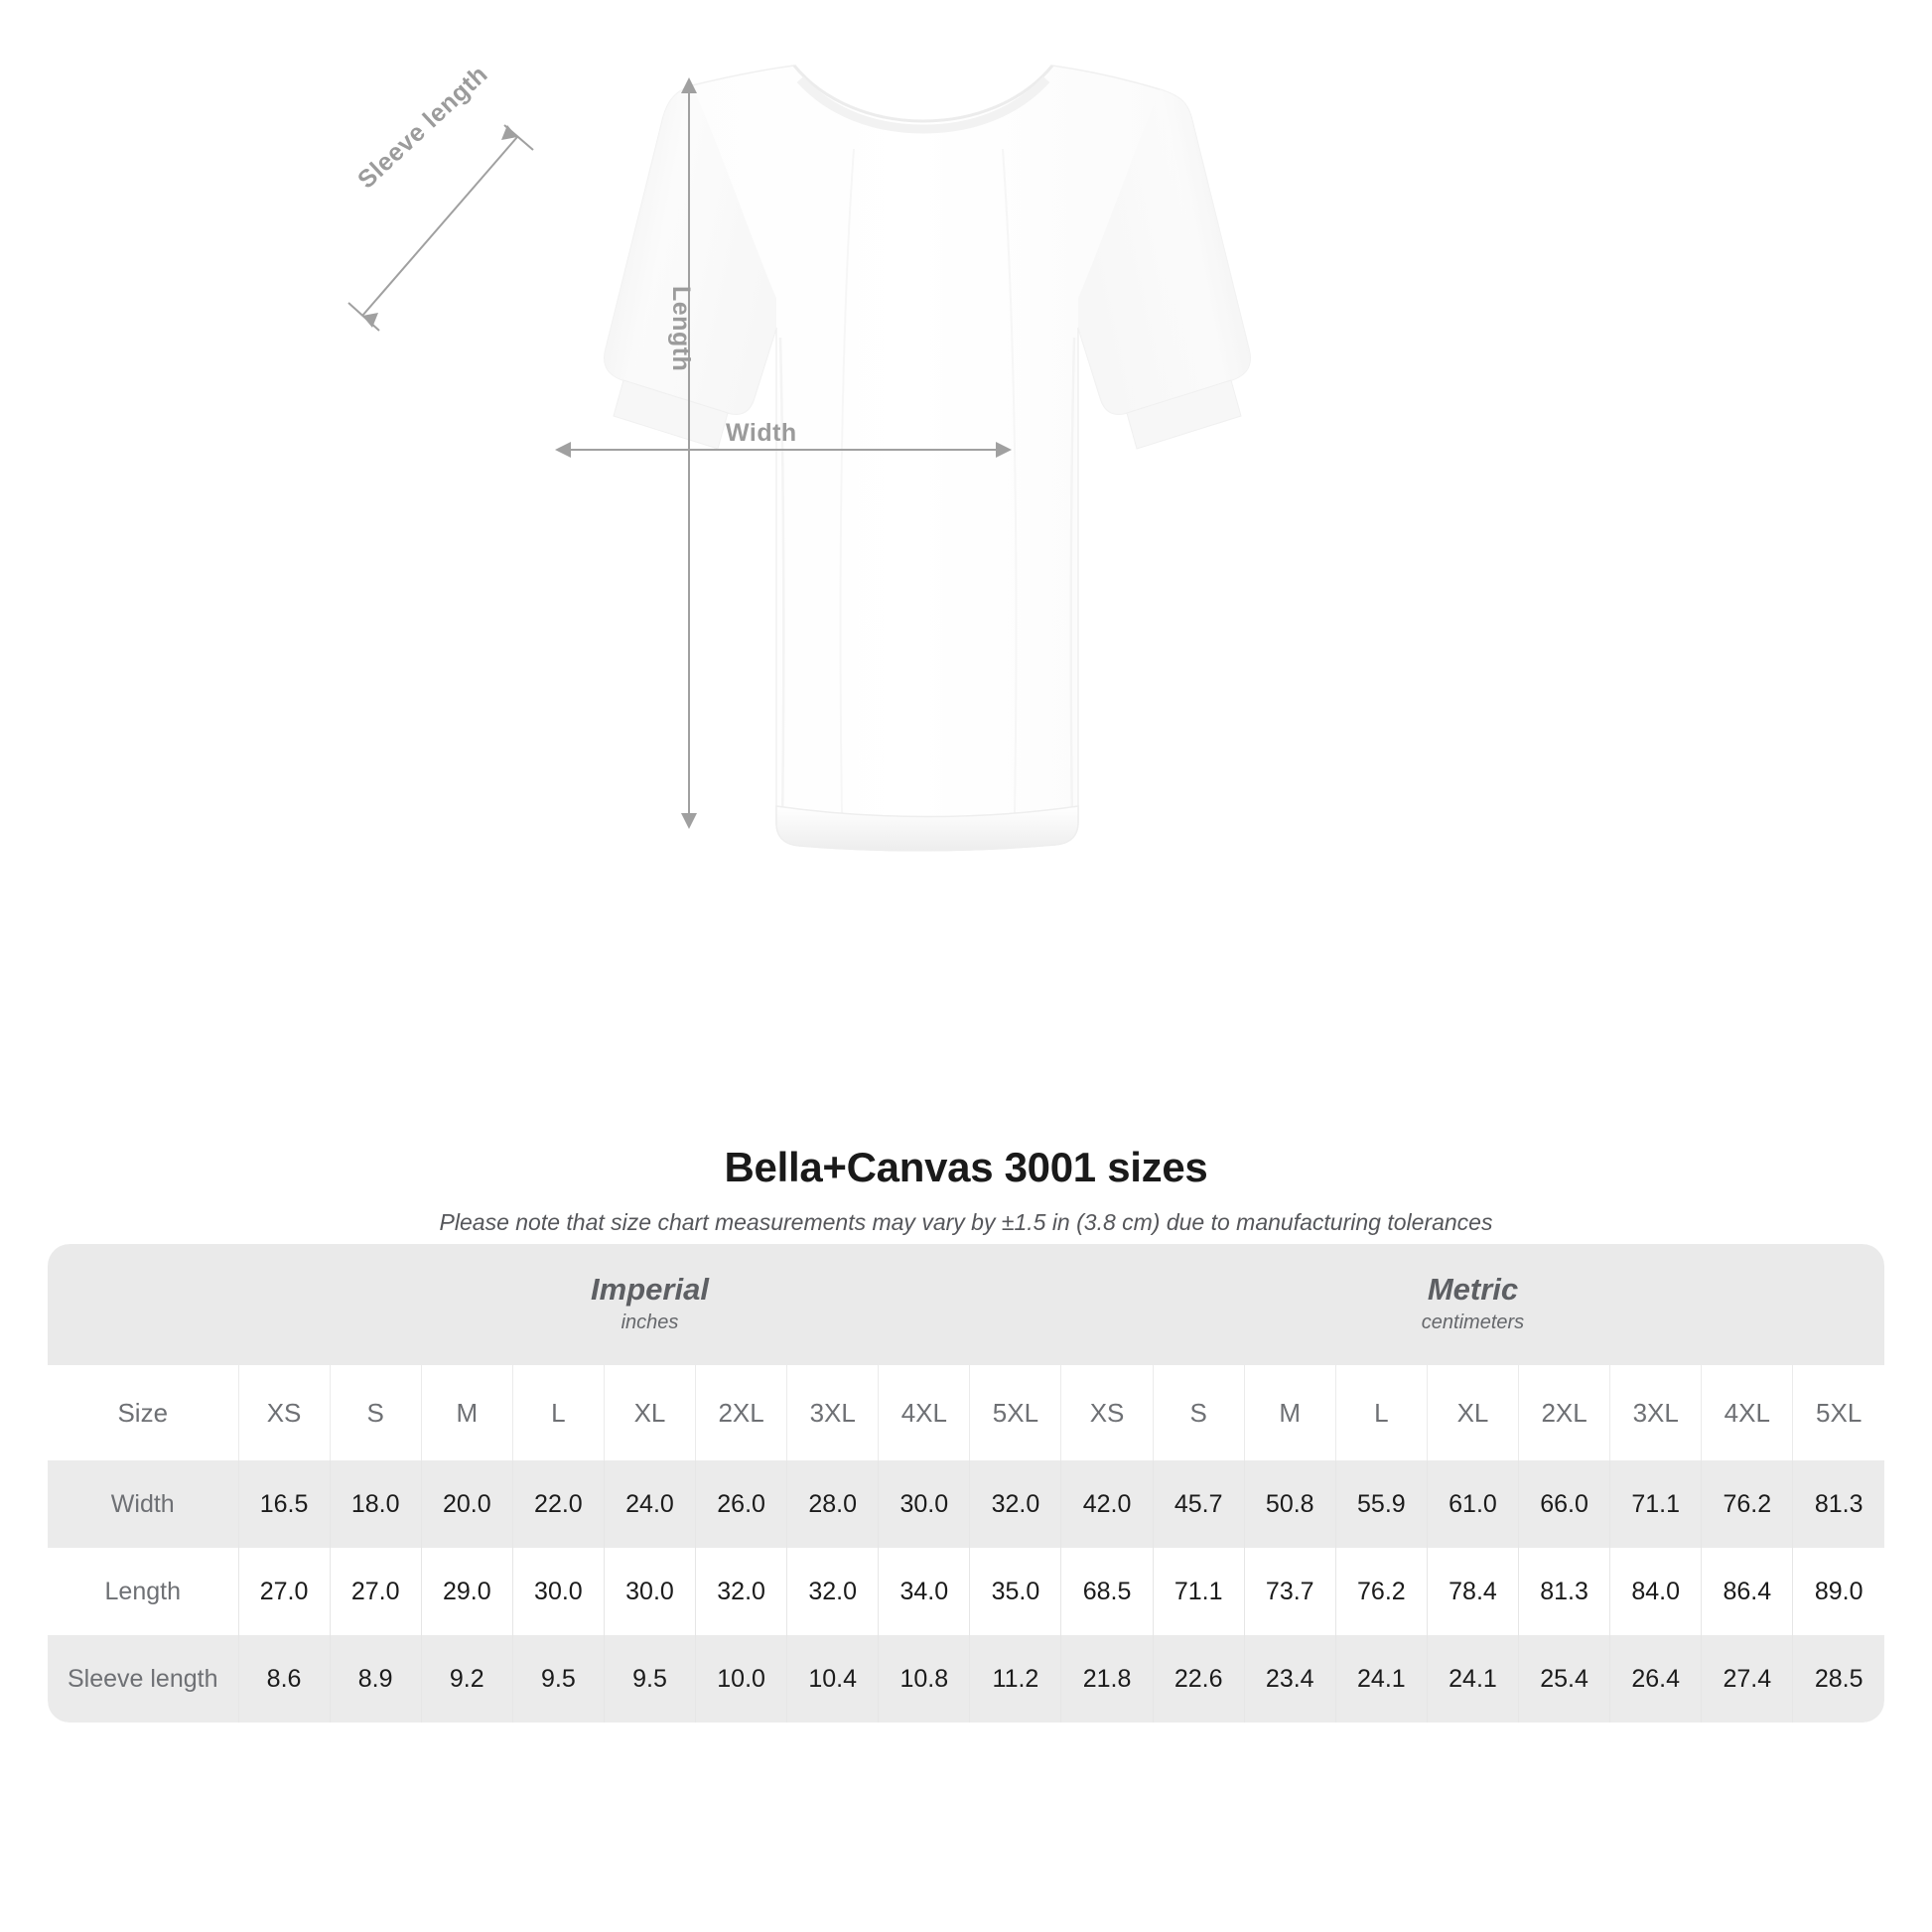 The width and height of the screenshot is (1932, 1932). I want to click on measurement-cell: 11.2, so click(1015, 1679).